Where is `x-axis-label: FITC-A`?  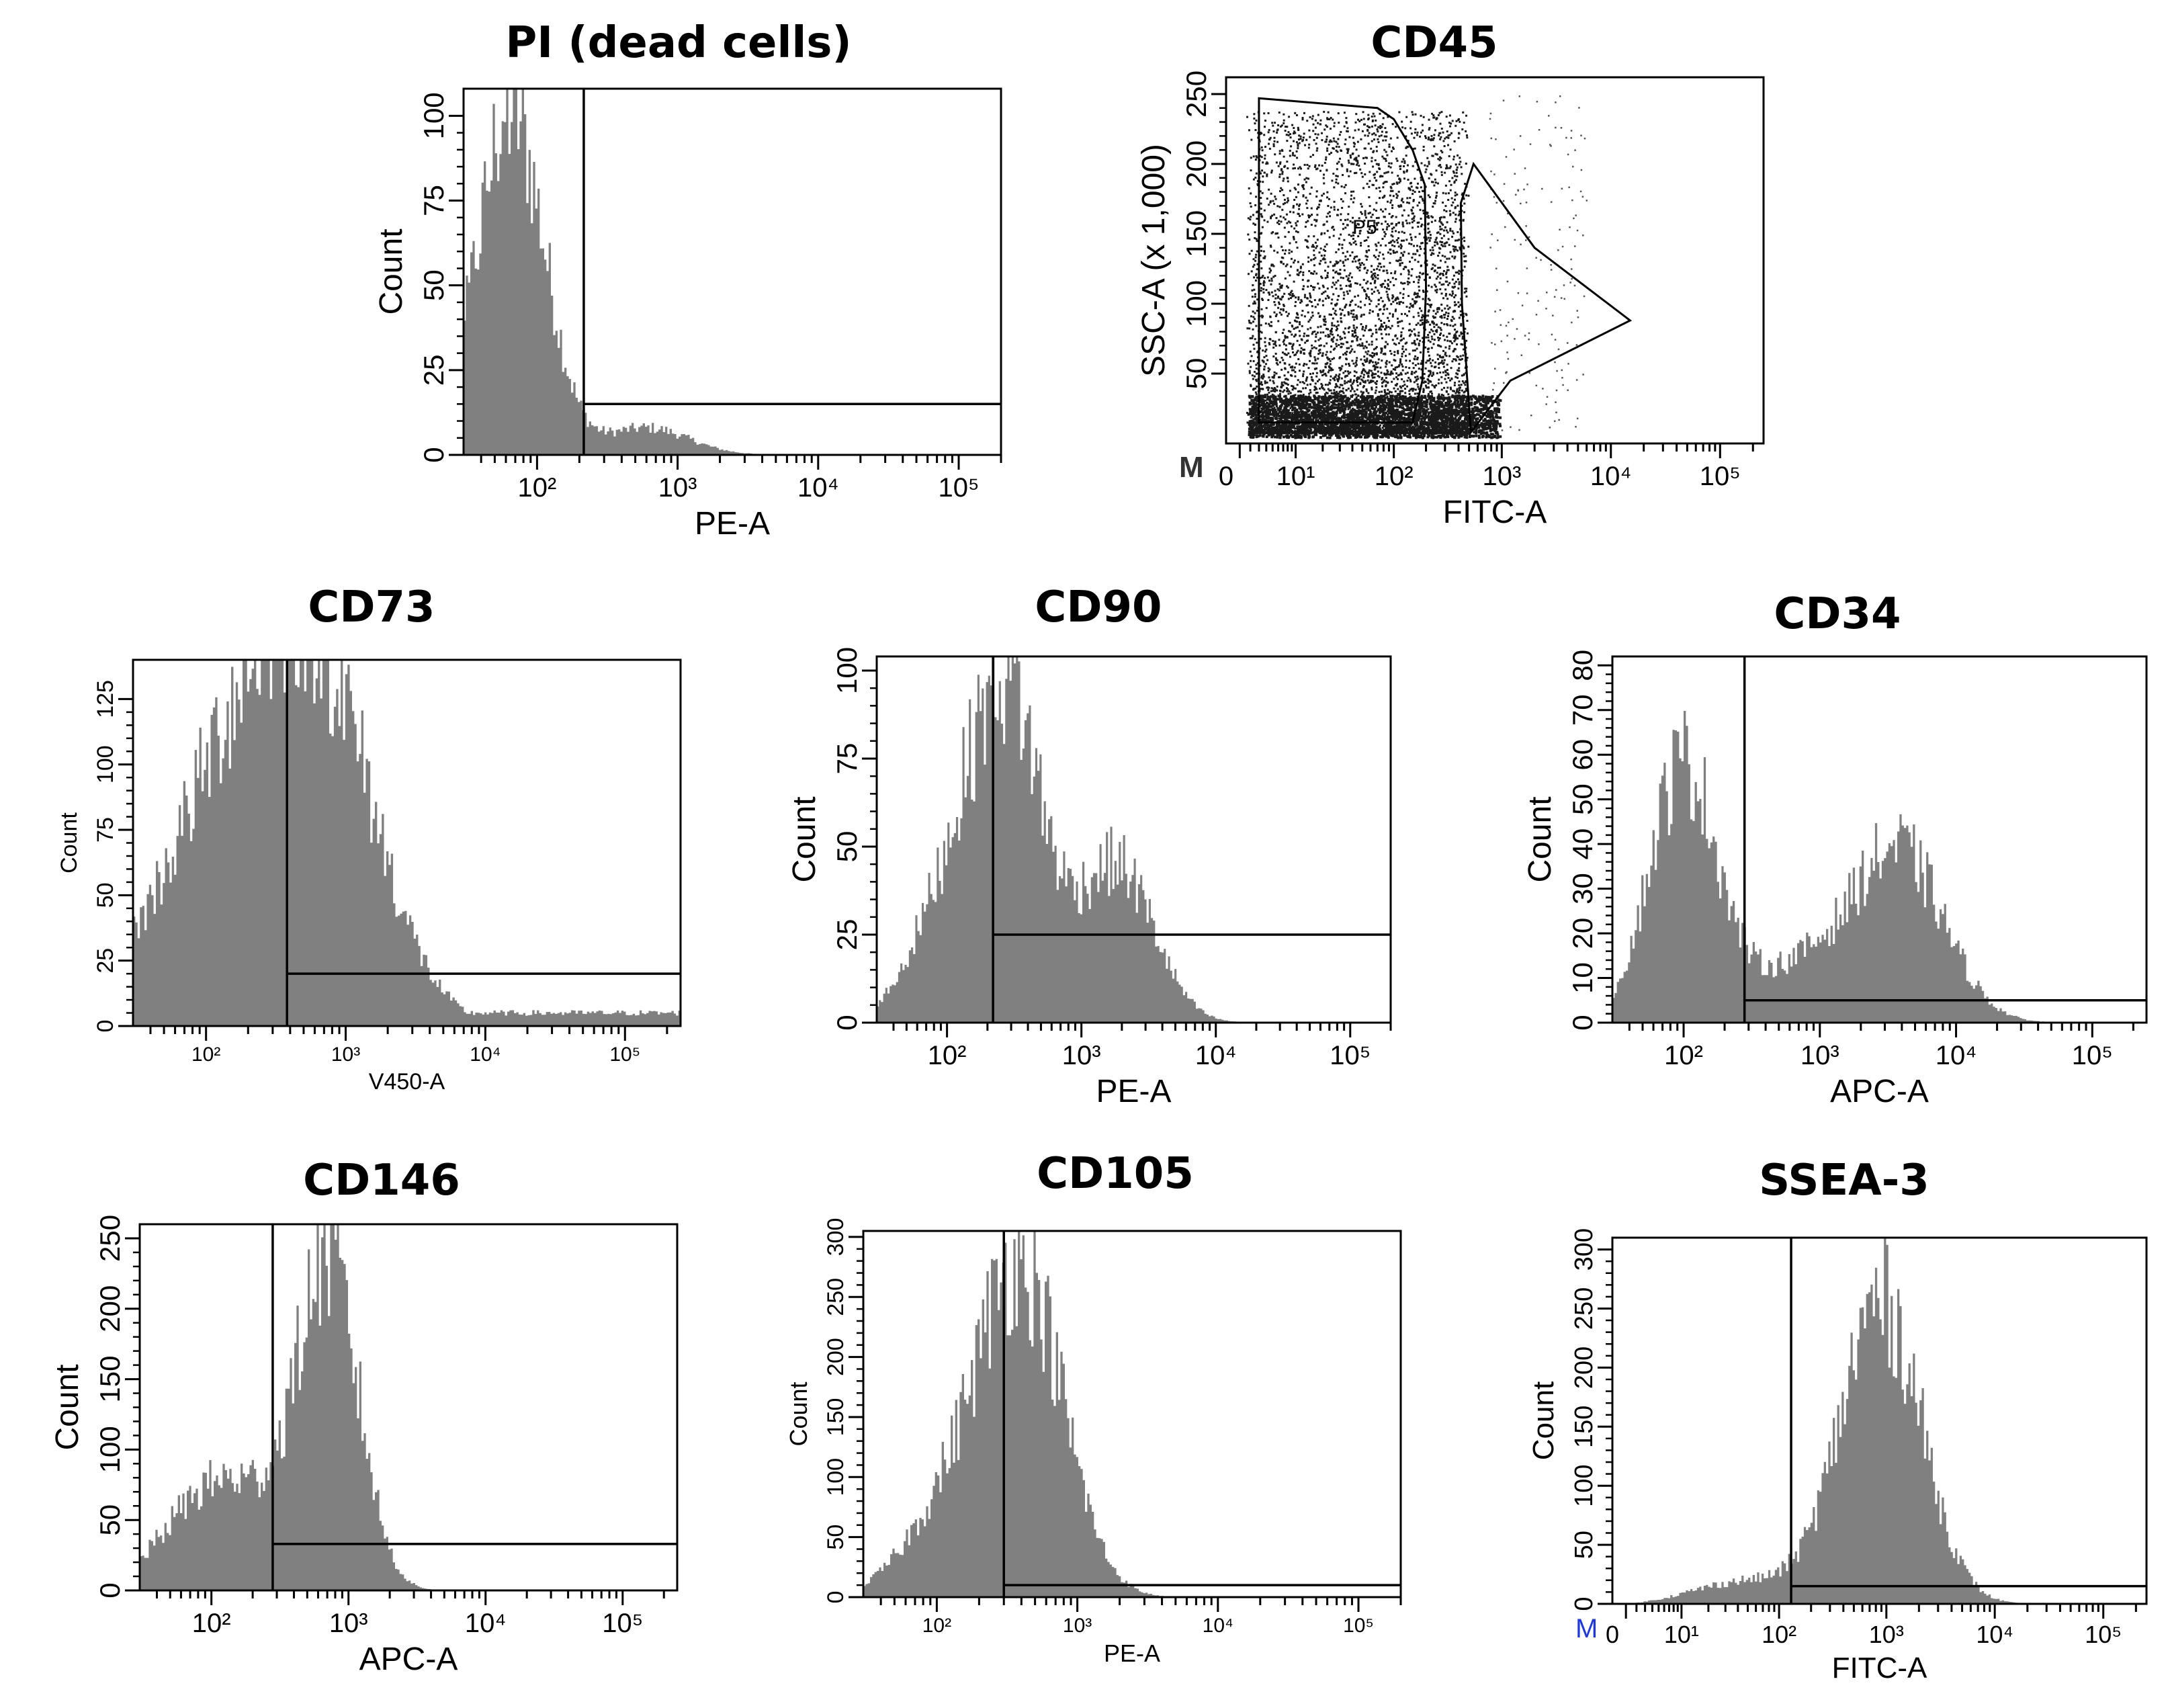 x-axis-label: FITC-A is located at coordinates (1495, 512).